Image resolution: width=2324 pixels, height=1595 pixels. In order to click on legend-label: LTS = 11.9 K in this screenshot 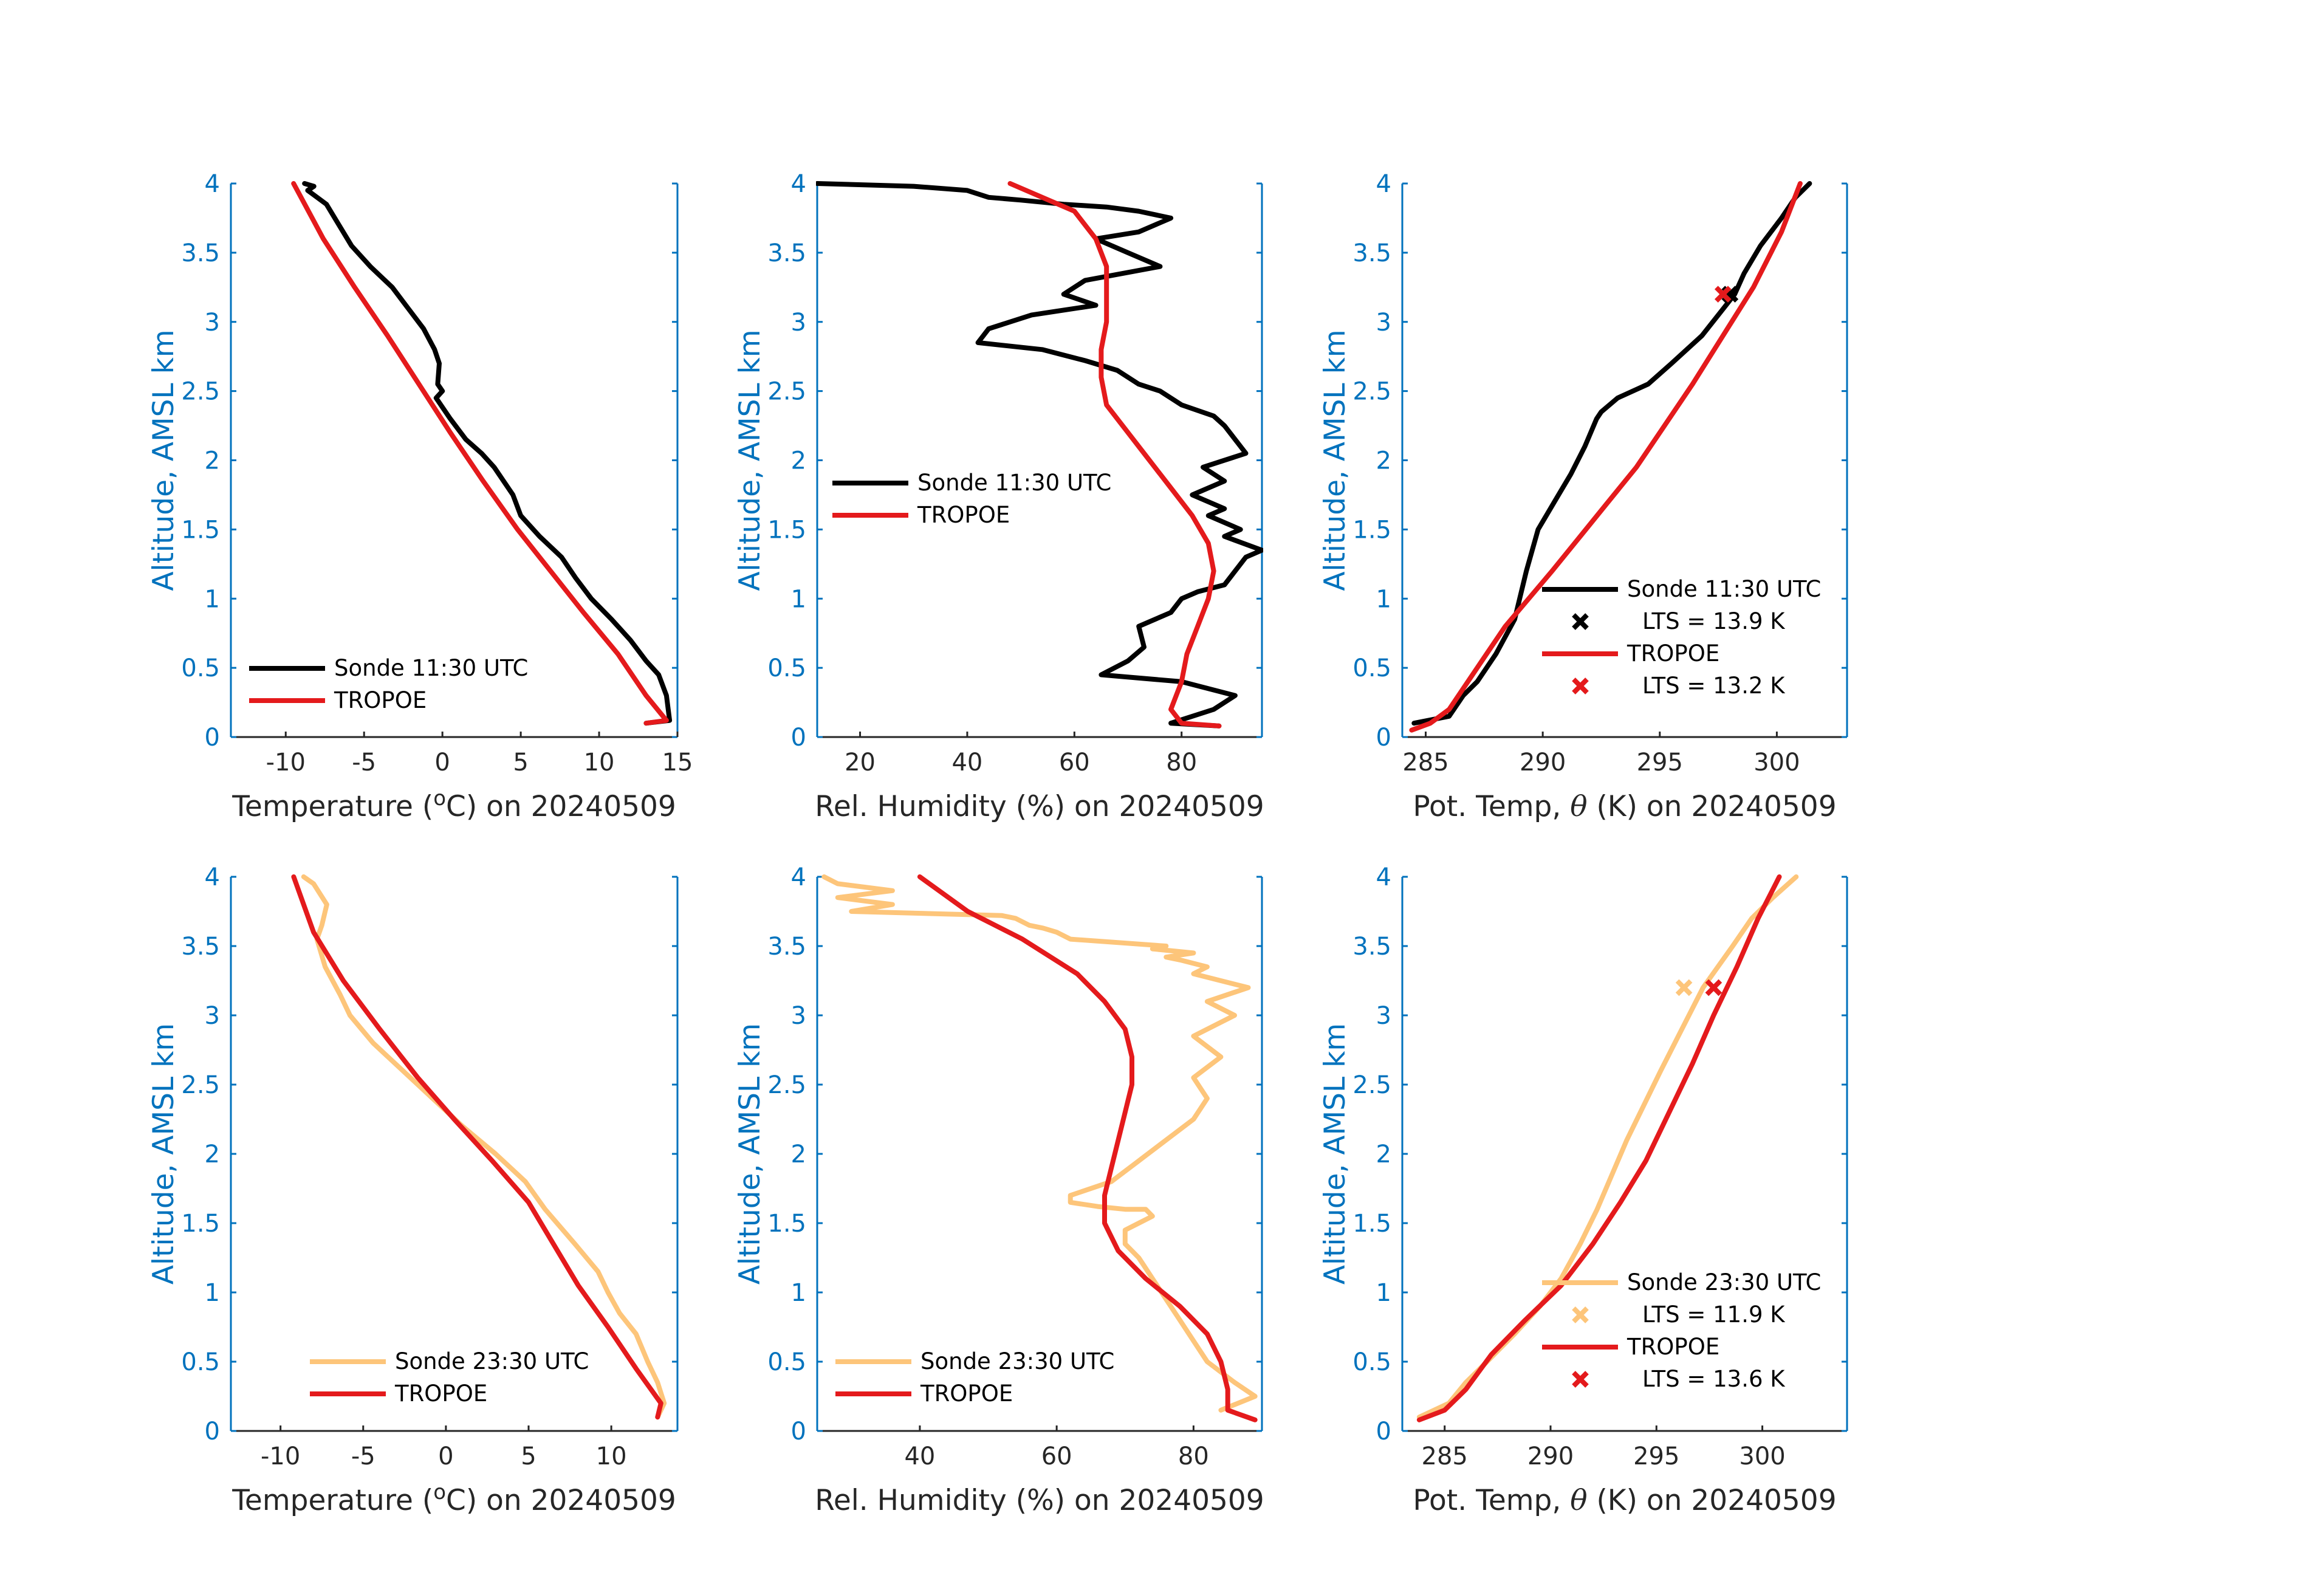, I will do `click(1714, 1315)`.